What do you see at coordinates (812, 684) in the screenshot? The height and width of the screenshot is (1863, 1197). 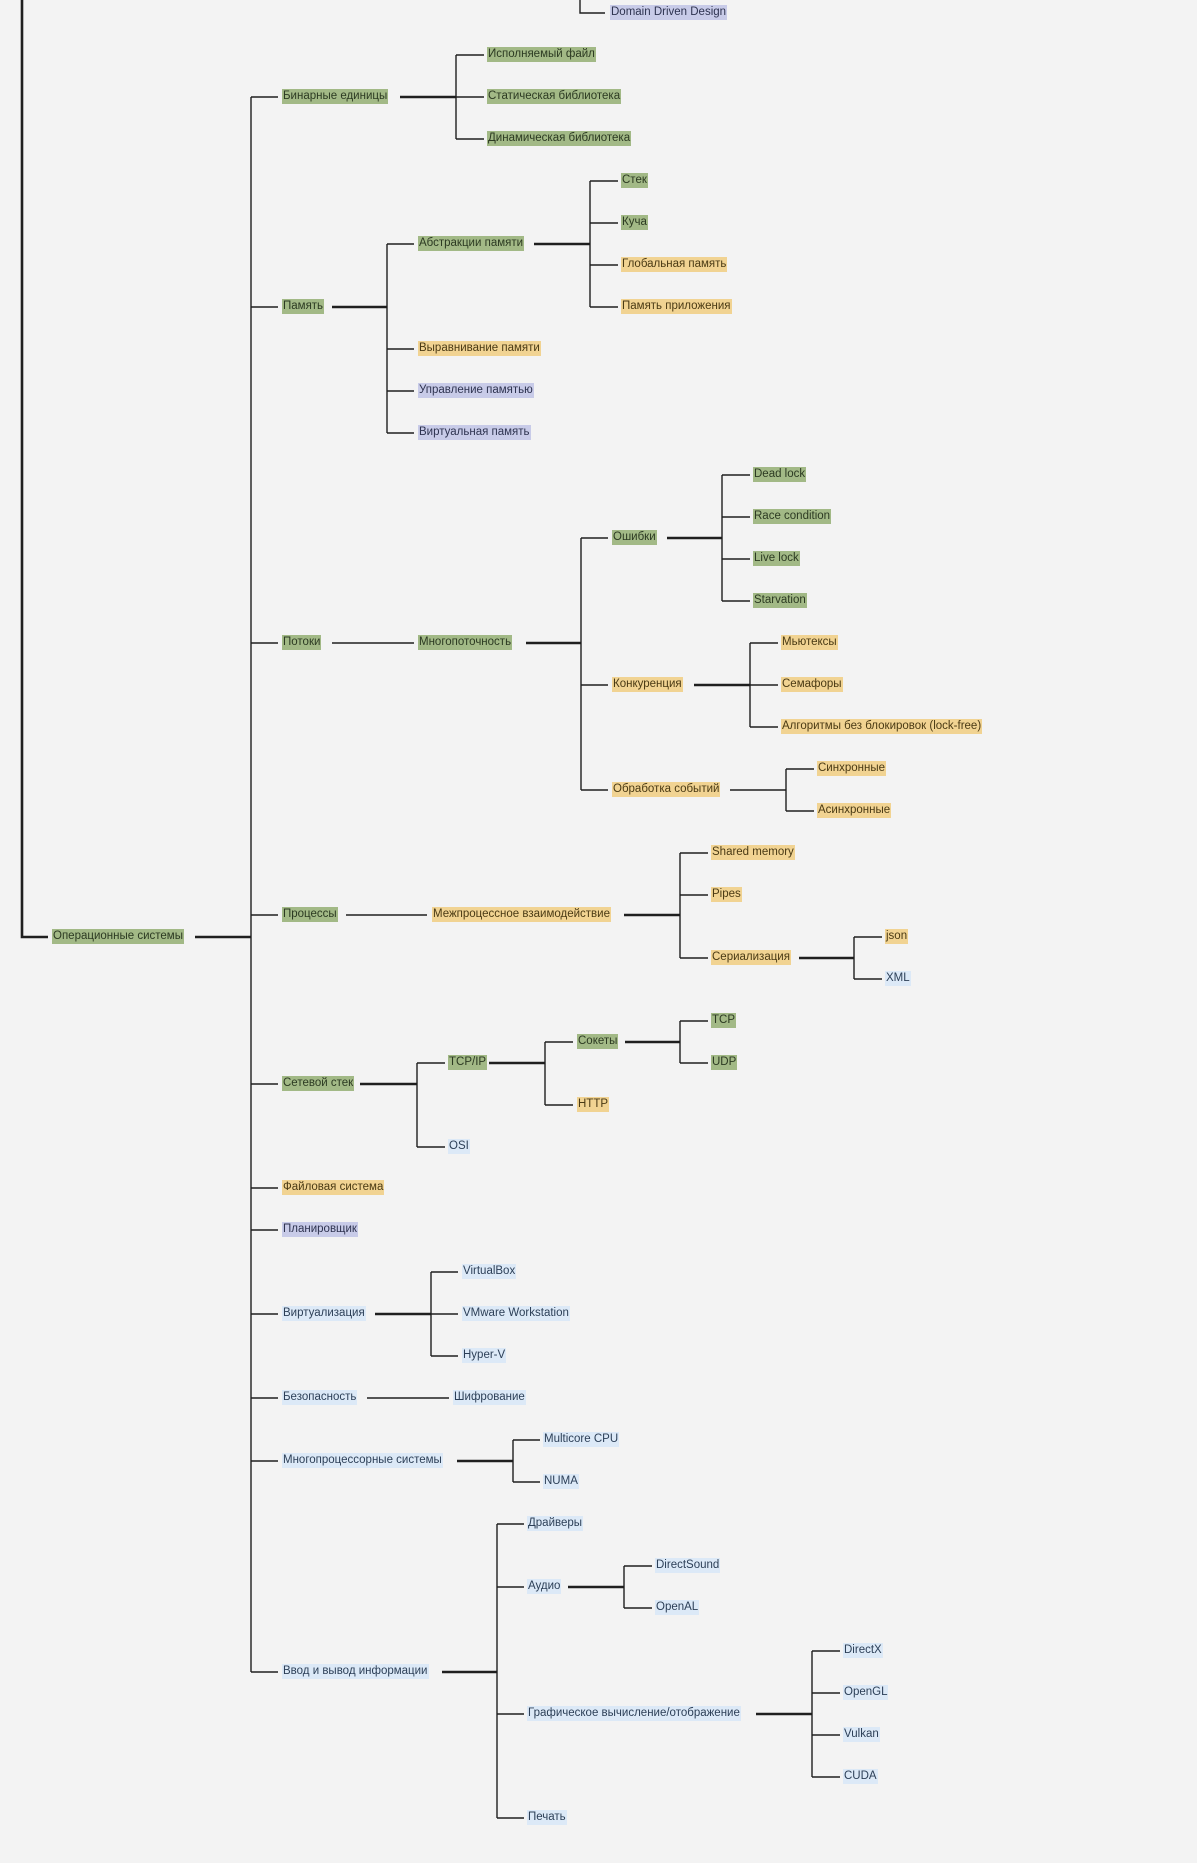 I see `node-semaphores: Семафоры` at bounding box center [812, 684].